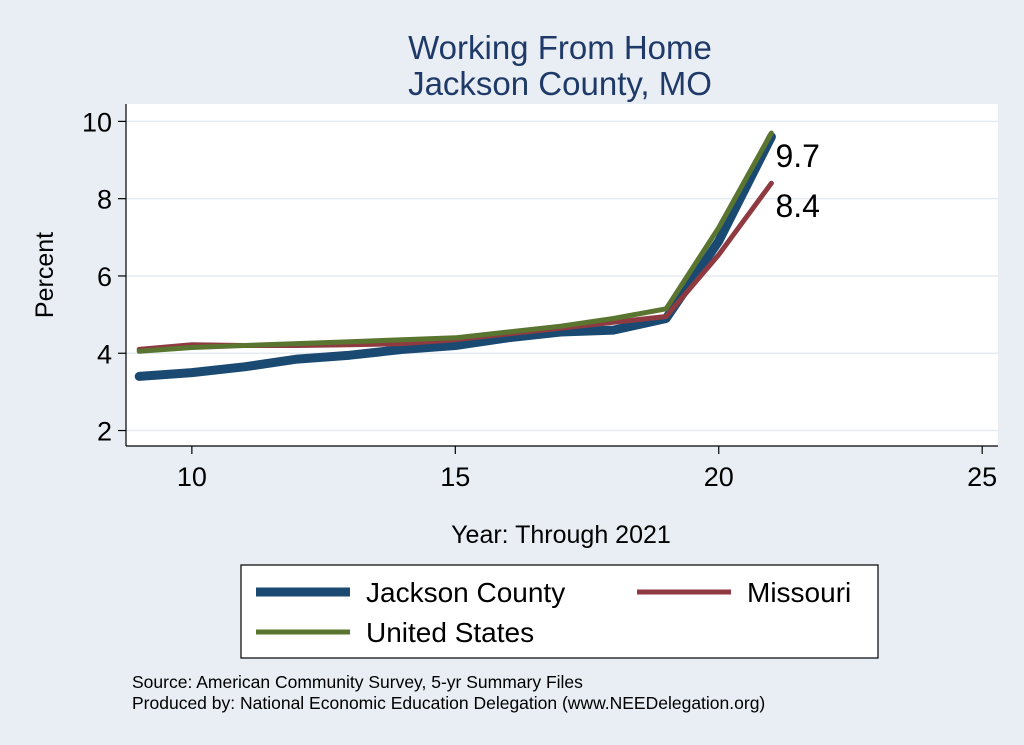  What do you see at coordinates (192, 477) in the screenshot?
I see `x-tick-label: 10` at bounding box center [192, 477].